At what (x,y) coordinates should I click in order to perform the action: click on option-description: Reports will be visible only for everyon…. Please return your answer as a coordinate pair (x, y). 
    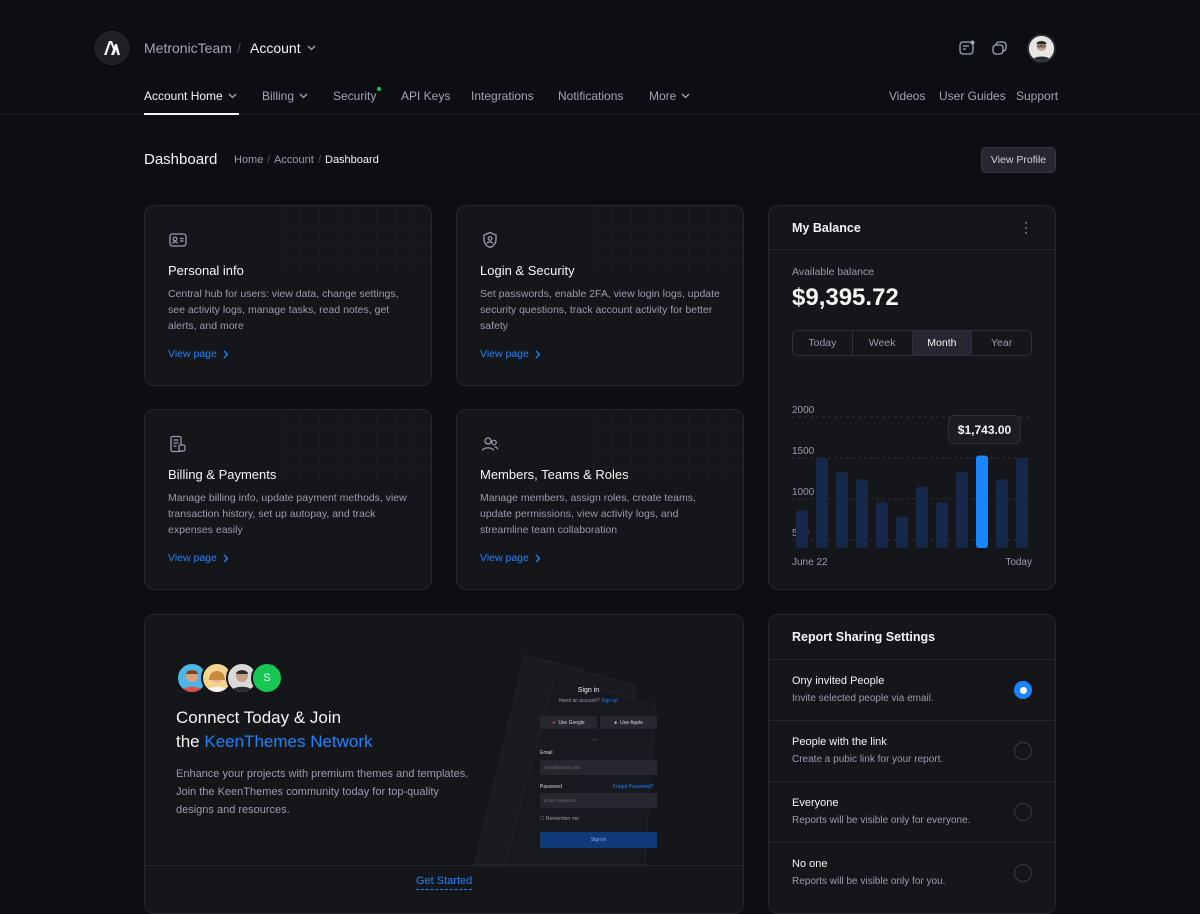
    Looking at the image, I should click on (881, 820).